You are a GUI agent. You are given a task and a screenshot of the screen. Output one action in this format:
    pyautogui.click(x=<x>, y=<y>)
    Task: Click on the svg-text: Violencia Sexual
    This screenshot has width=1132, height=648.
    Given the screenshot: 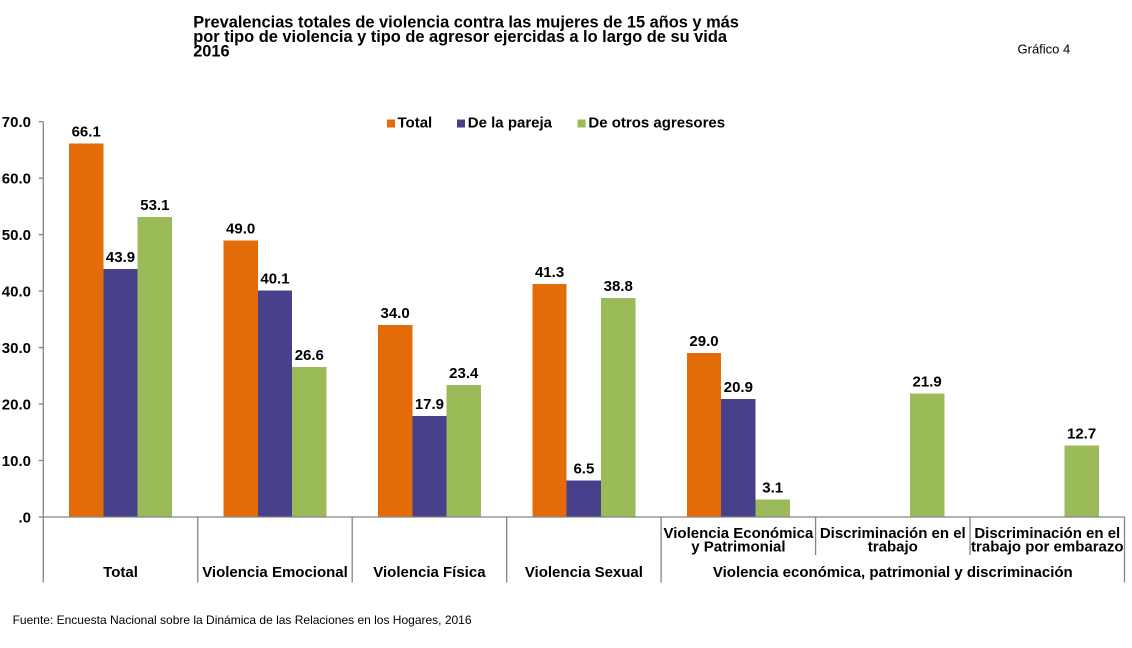 What is the action you would take?
    pyautogui.click(x=584, y=572)
    